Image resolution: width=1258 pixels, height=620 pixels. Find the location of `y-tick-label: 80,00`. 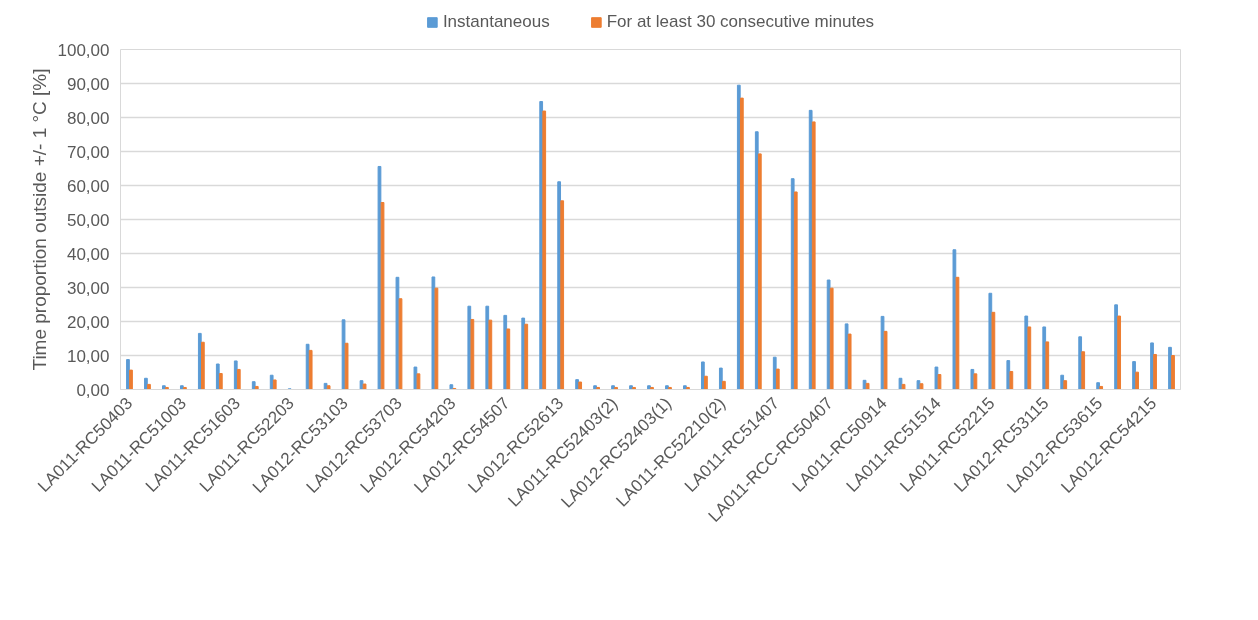

y-tick-label: 80,00 is located at coordinates (88, 118).